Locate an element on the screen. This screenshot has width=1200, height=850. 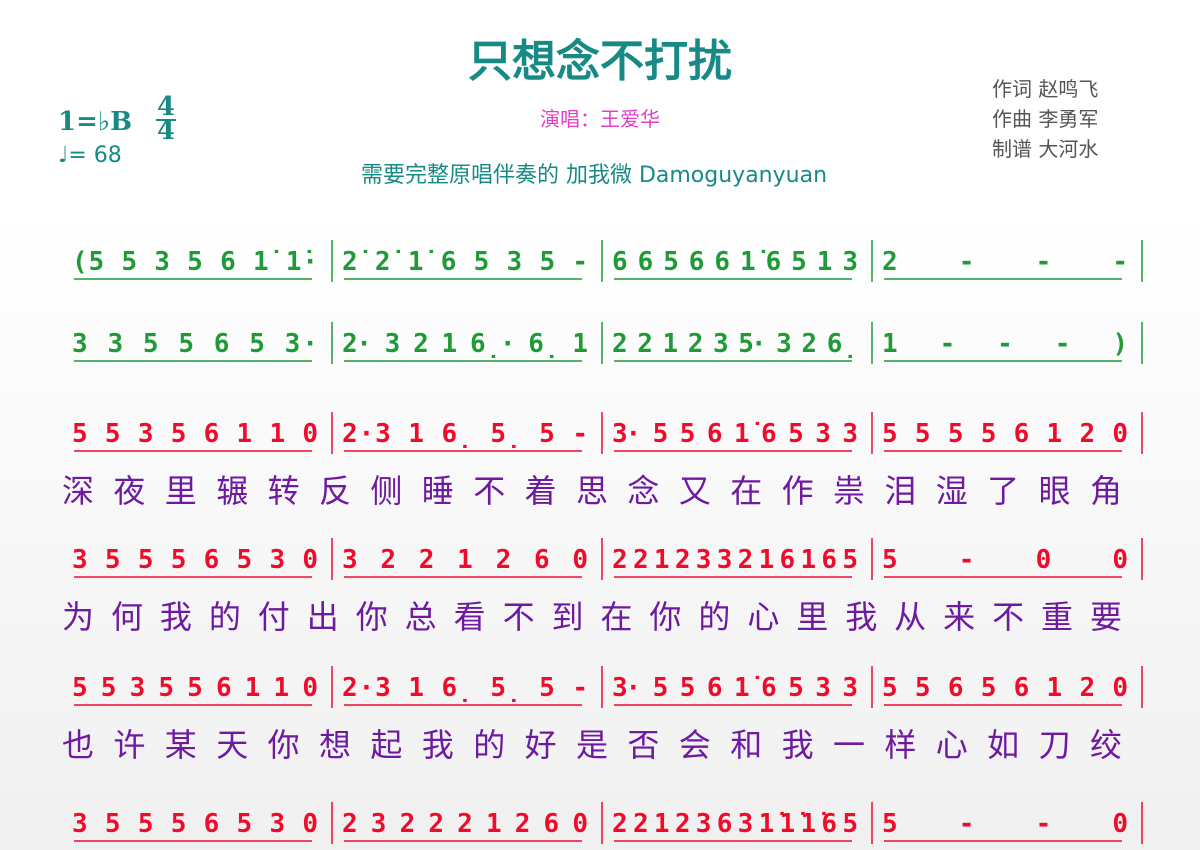
measure: 5 5 6 5 6 1 2 0 is located at coordinates (1005, 688).